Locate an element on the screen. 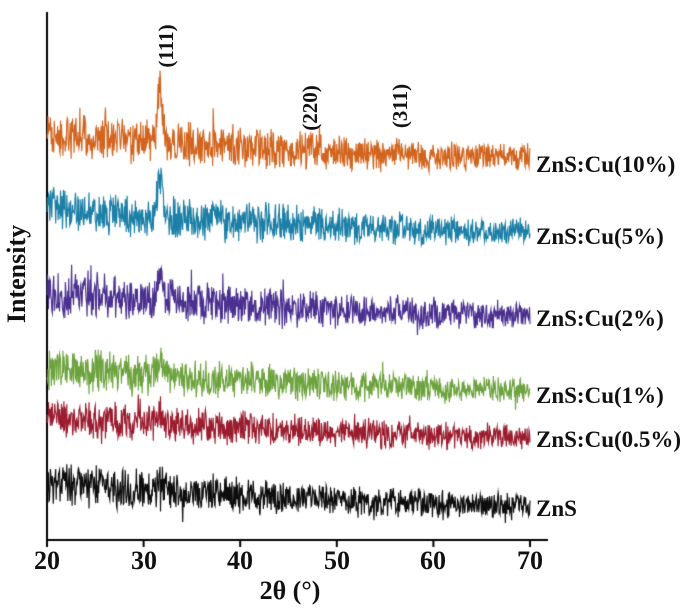 This screenshot has height=616, width=700. series-label-zns-cu10: ZnS:Cu(10%) is located at coordinates (606, 164).